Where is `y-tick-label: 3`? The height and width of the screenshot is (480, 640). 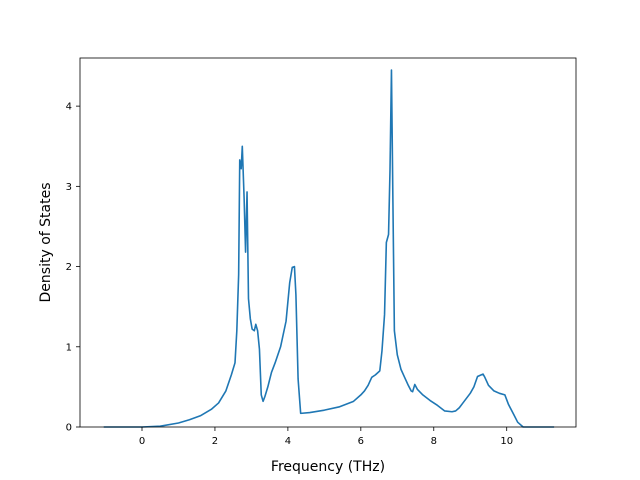
y-tick-label: 3 is located at coordinates (69, 187).